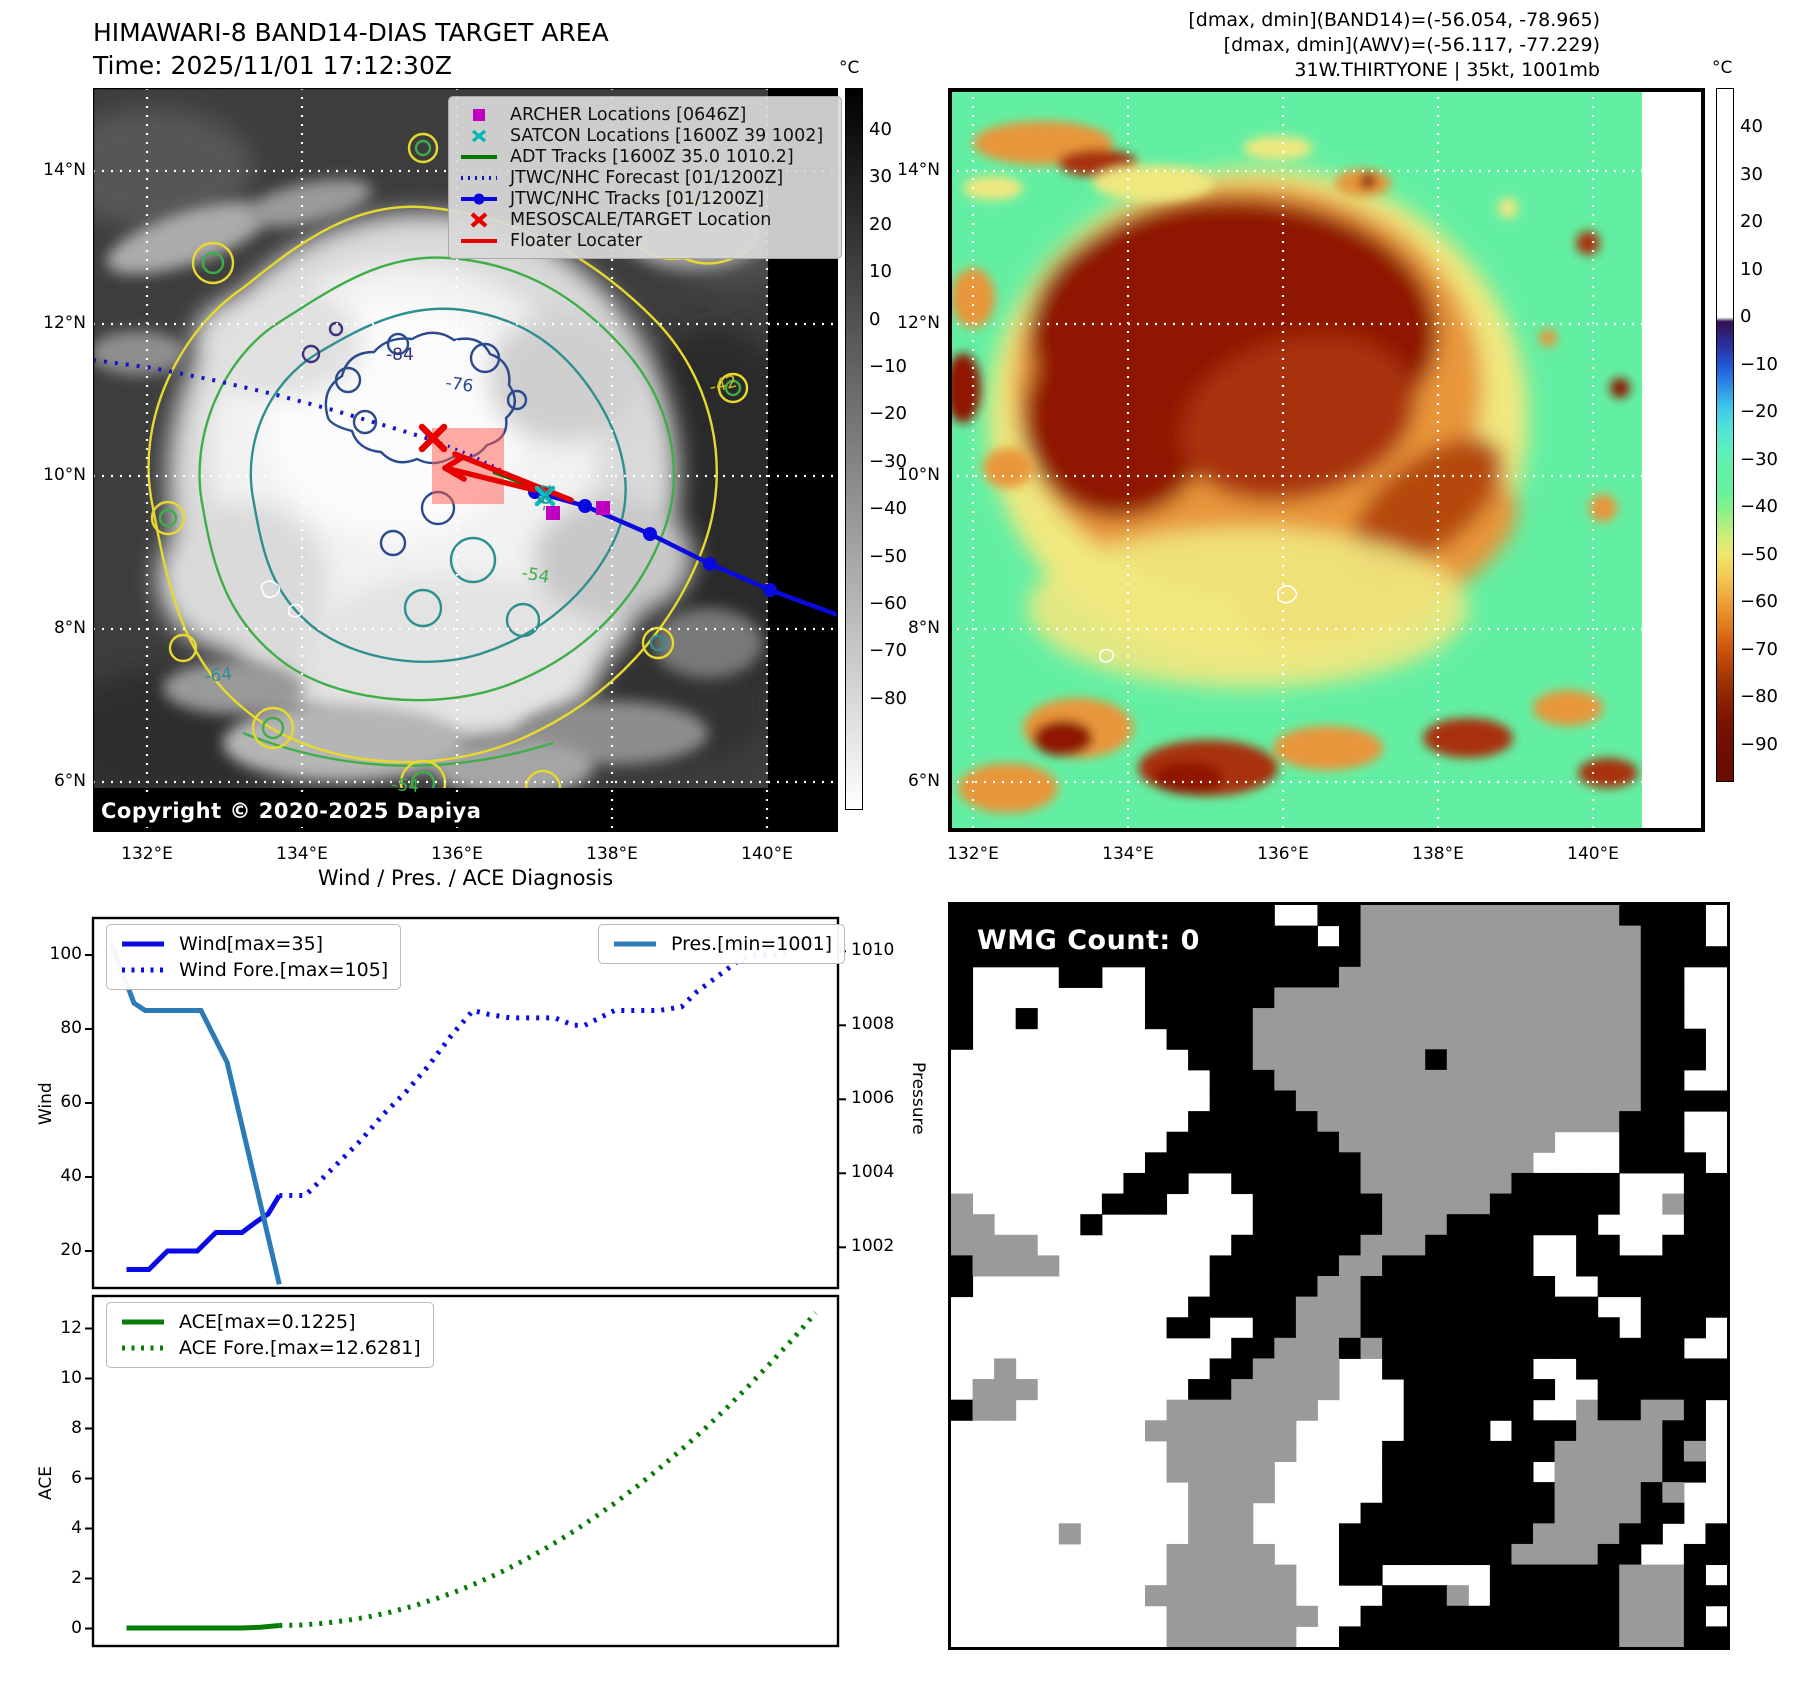 This screenshot has width=1797, height=1690. What do you see at coordinates (973, 854) in the screenshot?
I see `map2-lon-tick: 132°E` at bounding box center [973, 854].